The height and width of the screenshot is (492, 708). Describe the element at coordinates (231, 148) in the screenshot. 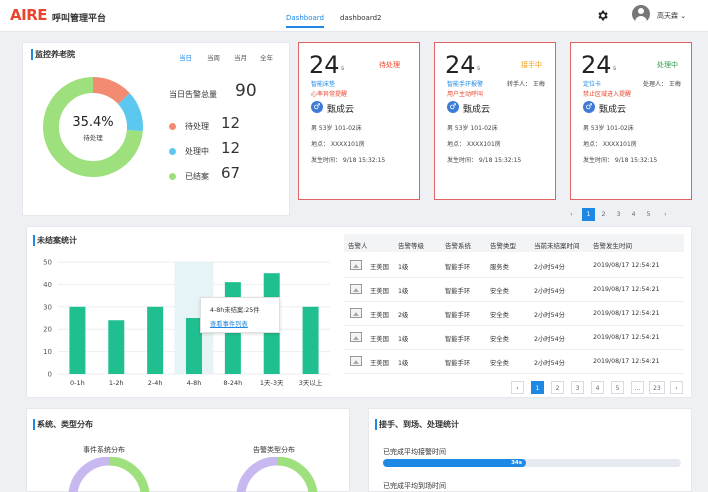

I see `legend-value-processing: 12` at that location.